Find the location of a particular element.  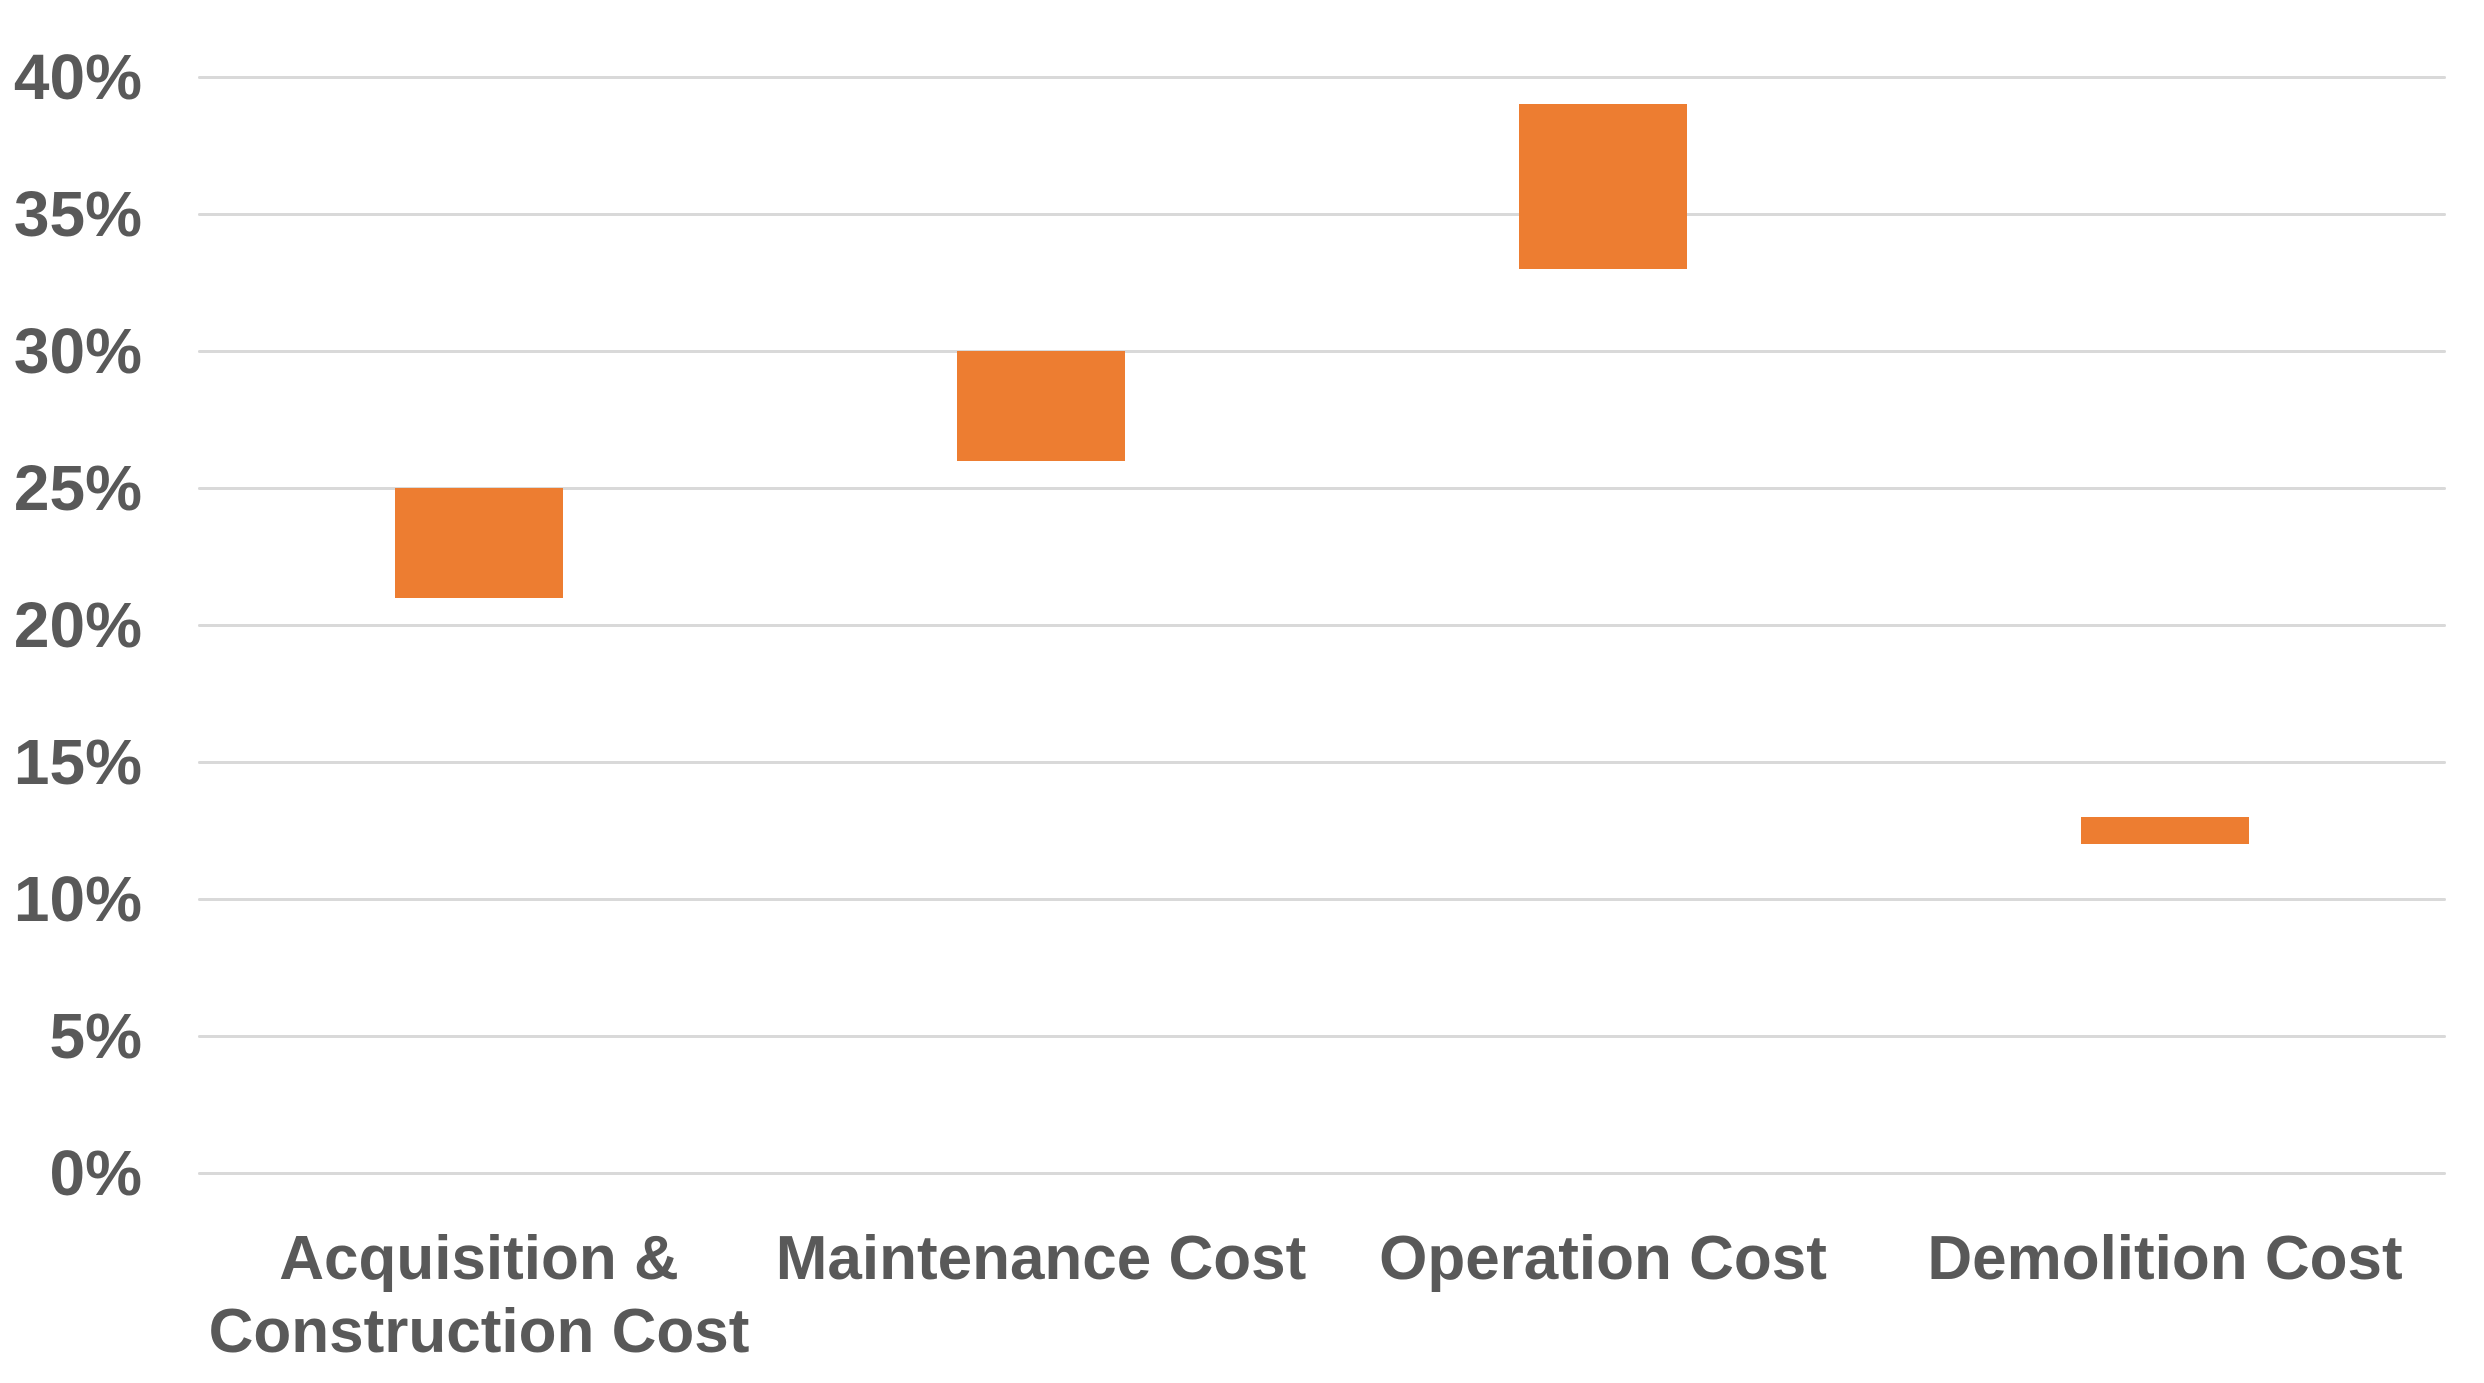

y-axis-tick-label: 20% is located at coordinates (77, 625).